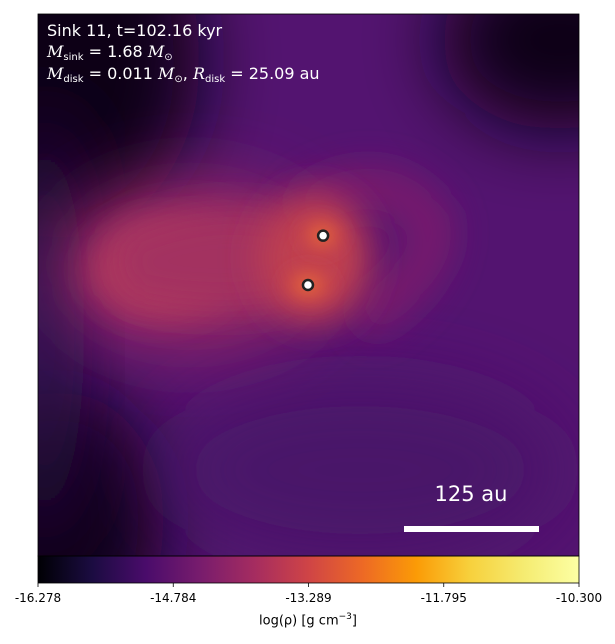  Describe the element at coordinates (135, 30) in the screenshot. I see `sink-time-label: Sink 11, t=102.16 kyr` at that location.